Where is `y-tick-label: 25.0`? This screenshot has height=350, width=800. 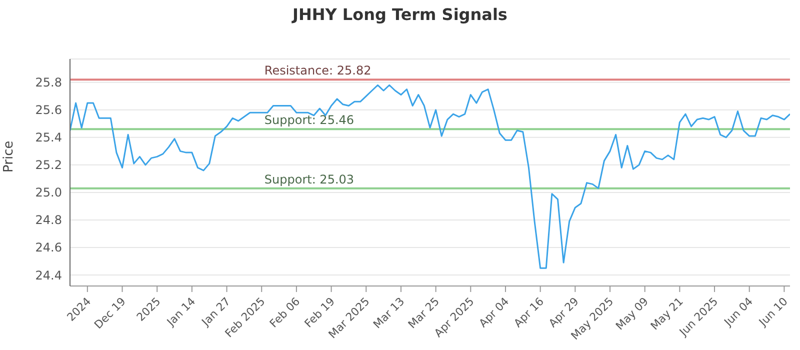 y-tick-label: 25.0 is located at coordinates (48, 193).